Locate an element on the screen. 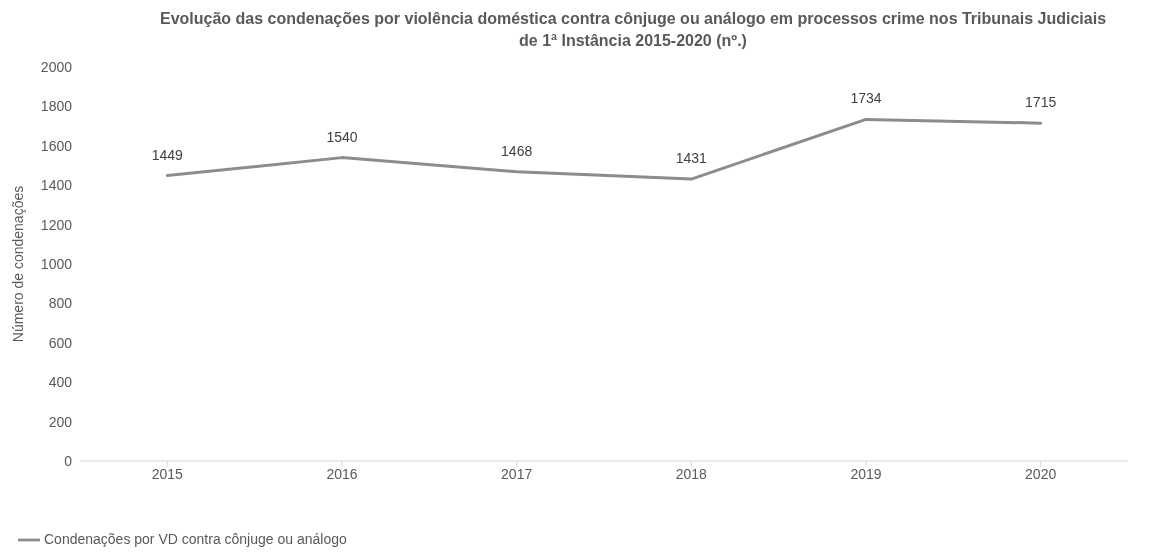  y-tick-label: 600 is located at coordinates (60, 342).